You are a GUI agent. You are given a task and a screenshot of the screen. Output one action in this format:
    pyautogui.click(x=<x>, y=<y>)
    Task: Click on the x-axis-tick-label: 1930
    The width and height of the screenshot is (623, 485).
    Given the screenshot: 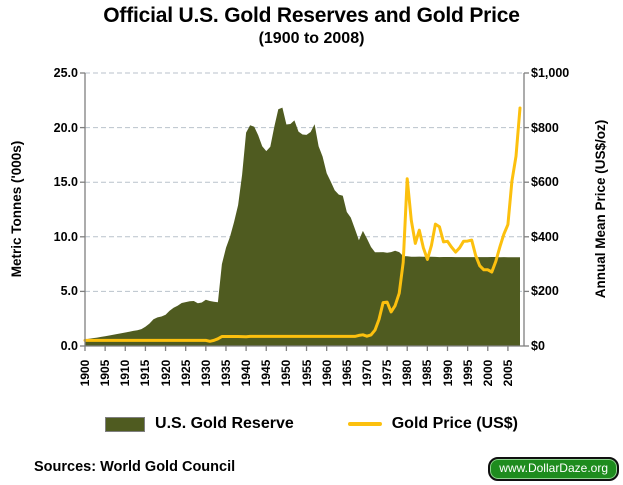 What is the action you would take?
    pyautogui.click(x=205, y=373)
    